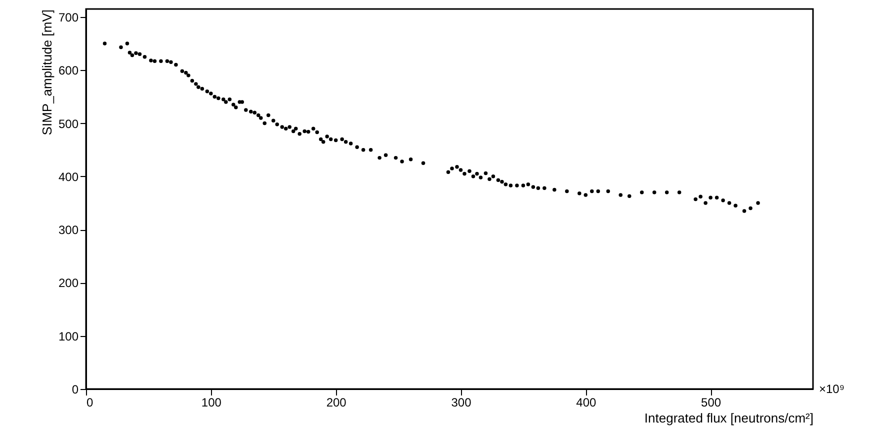 The height and width of the screenshot is (442, 879). Describe the element at coordinates (90, 403) in the screenshot. I see `x-tick-label: 0` at that location.